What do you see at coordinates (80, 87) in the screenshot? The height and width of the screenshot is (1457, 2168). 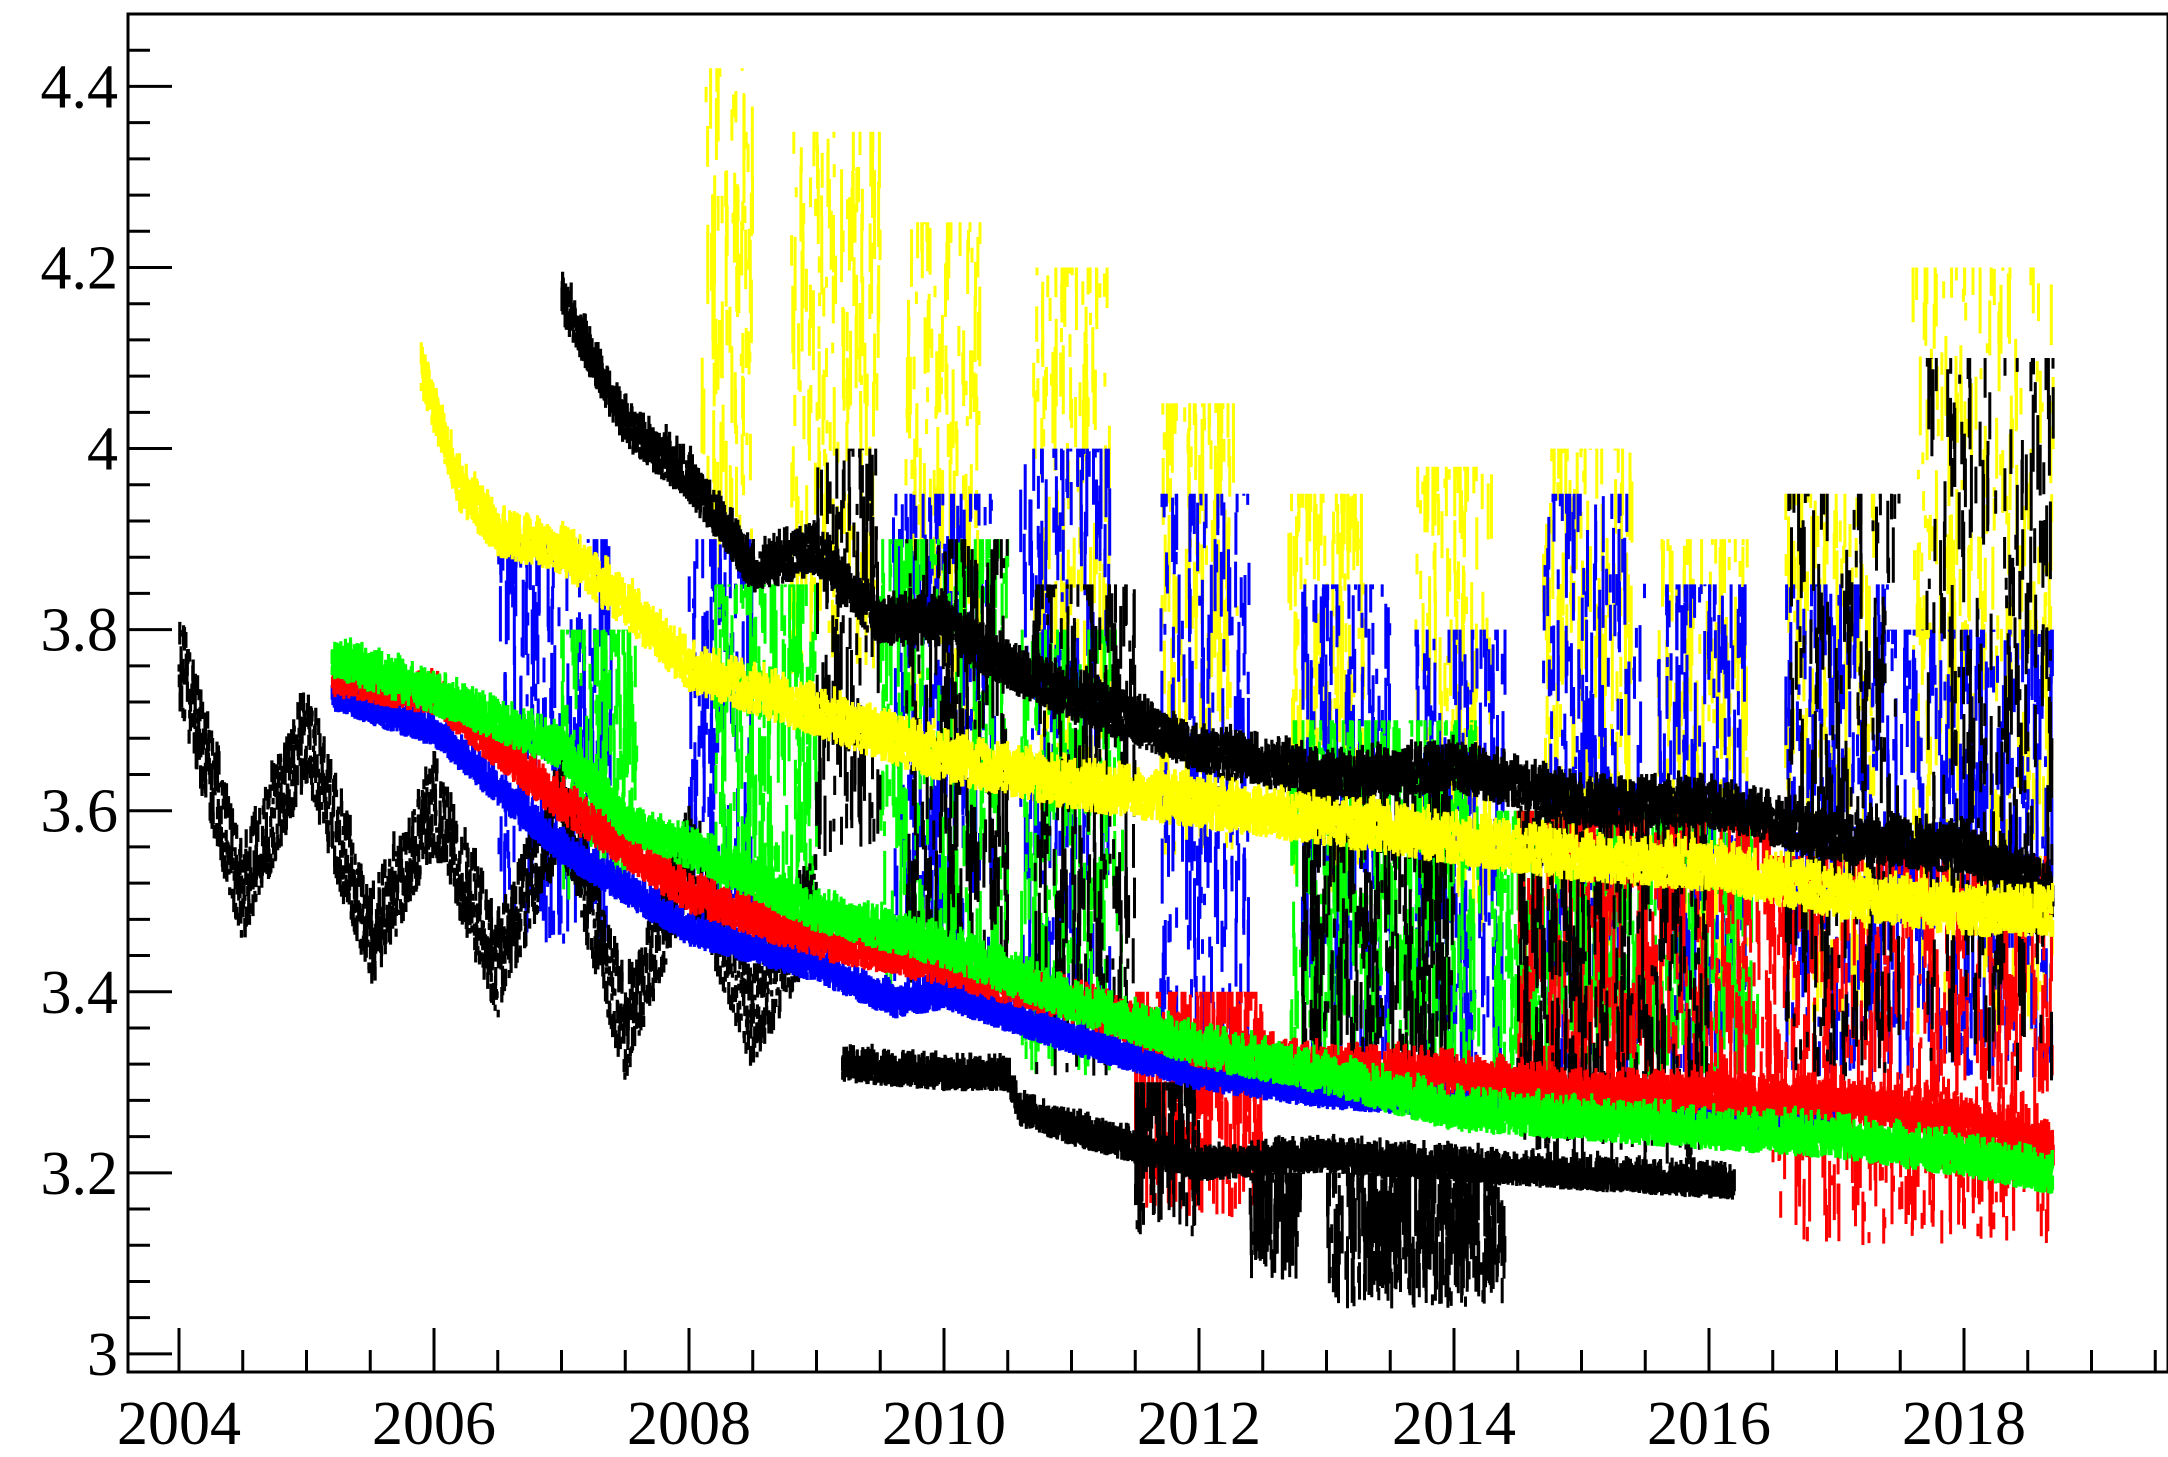 I see `y-tick-label: 4.4` at bounding box center [80, 87].